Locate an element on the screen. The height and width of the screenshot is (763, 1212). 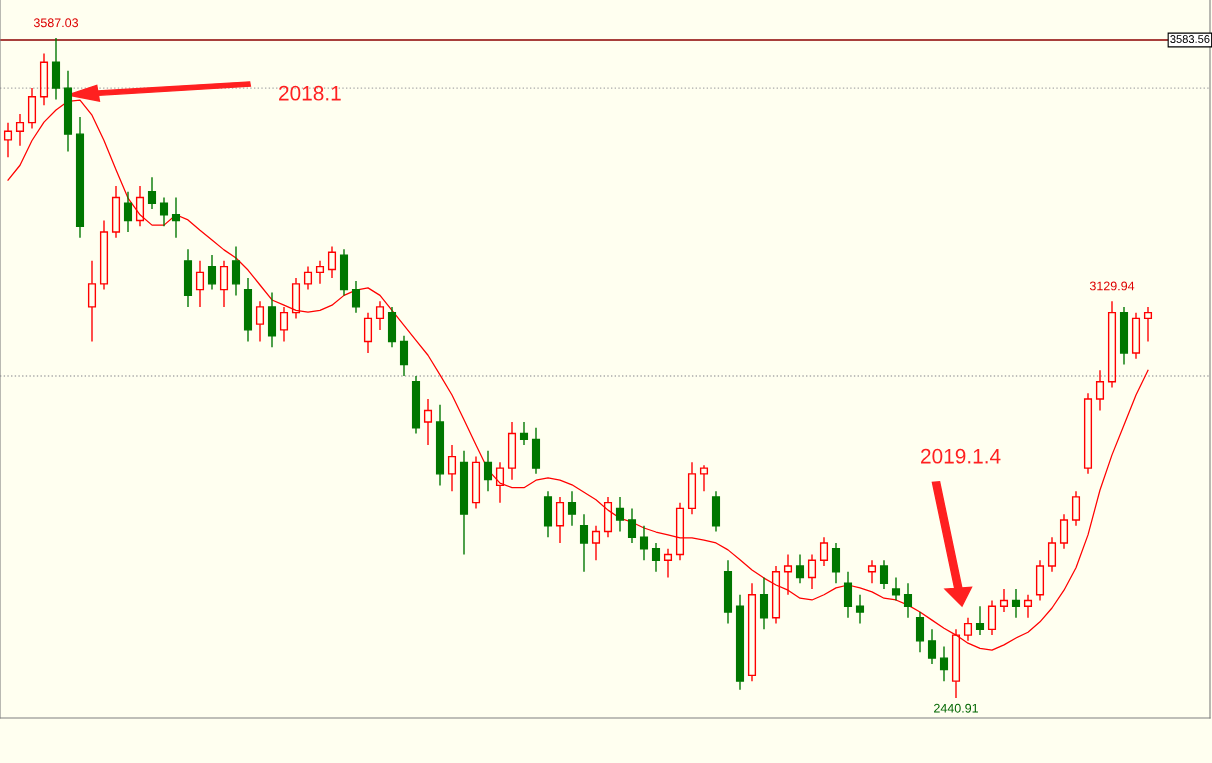
annotation: 2440.91 is located at coordinates (956, 708).